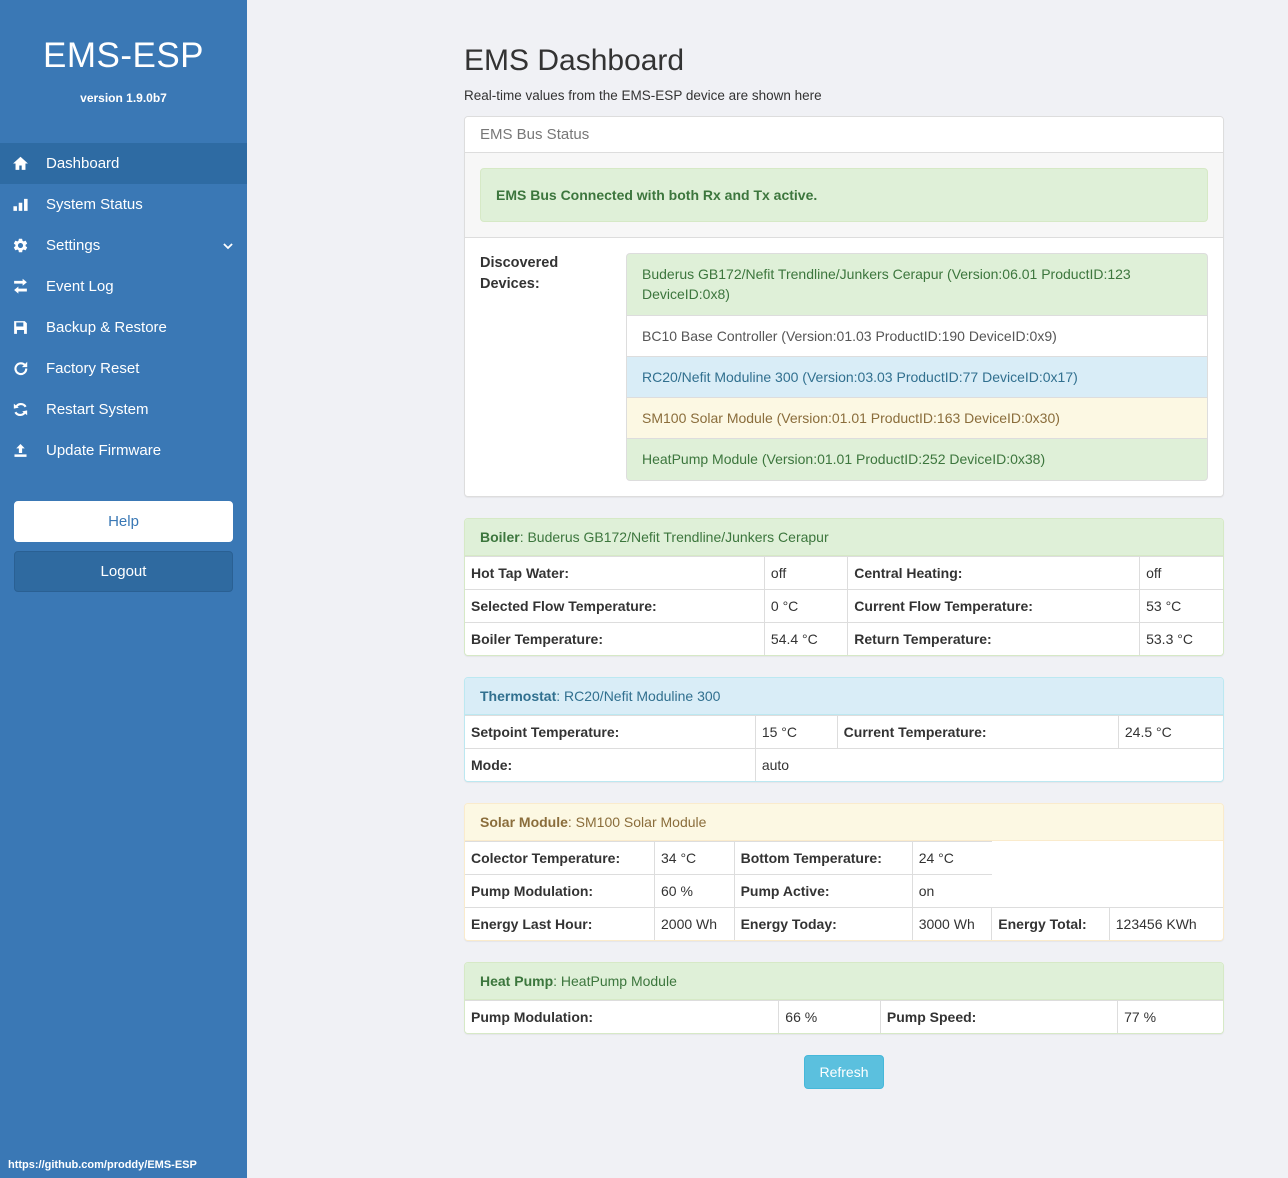  Describe the element at coordinates (998, 1016) in the screenshot. I see `field-label: Pump Speed:` at that location.